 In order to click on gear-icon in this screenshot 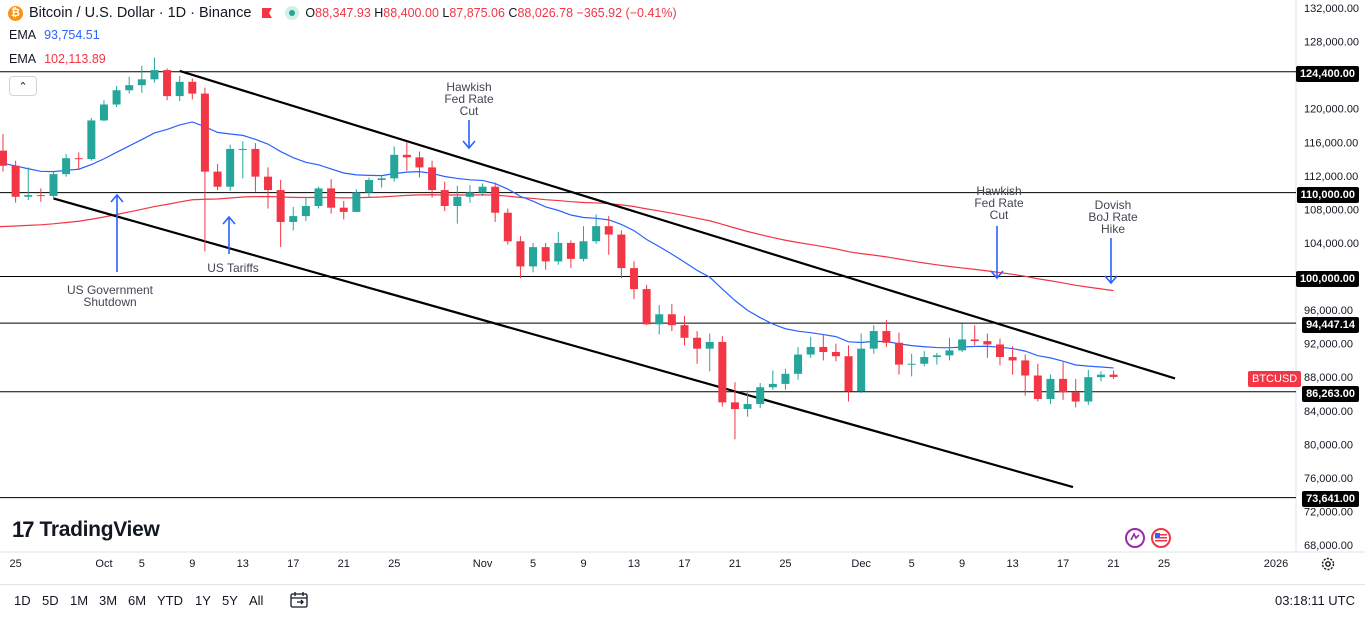, I will do `click(1328, 564)`.